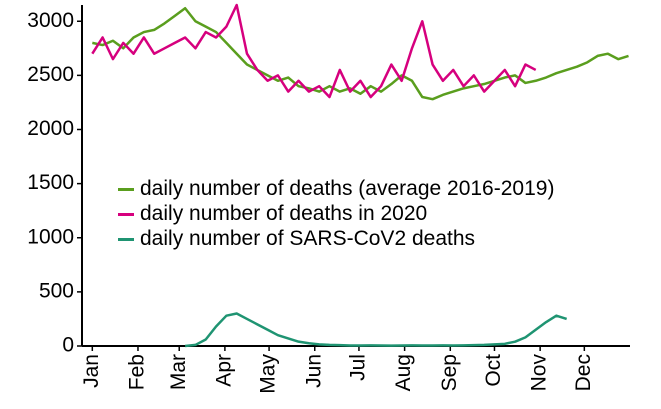  Describe the element at coordinates (313, 371) in the screenshot. I see `x-tick-label: Jun` at that location.